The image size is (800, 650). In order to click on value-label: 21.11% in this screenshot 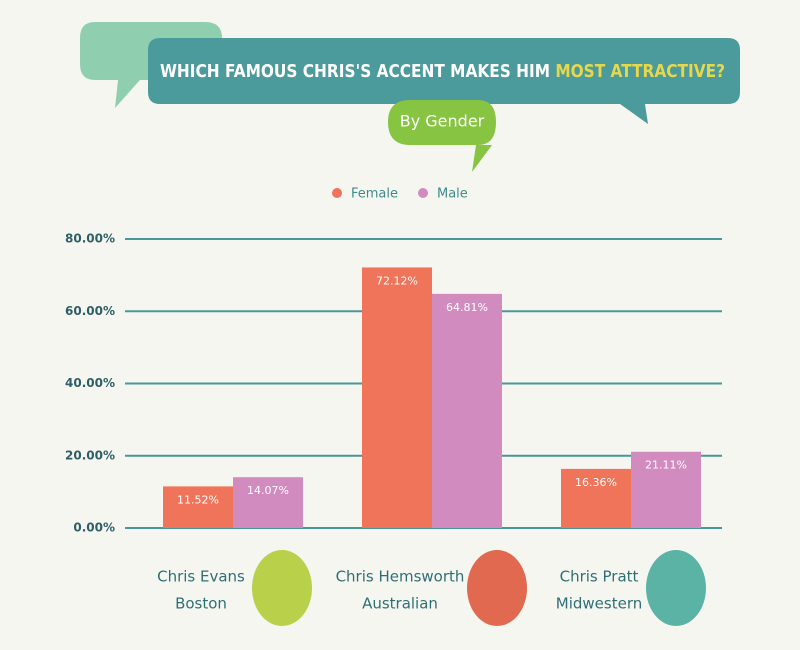, I will do `click(666, 465)`.